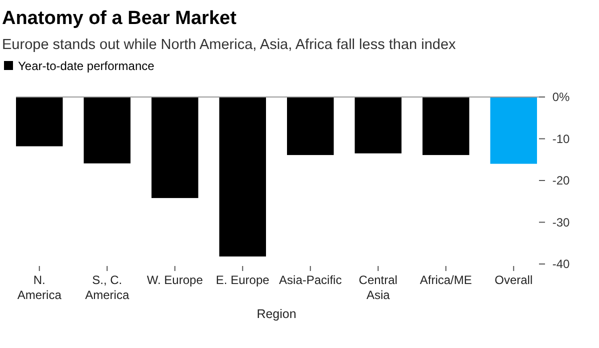 This screenshot has height=348, width=599. What do you see at coordinates (561, 181) in the screenshot?
I see `y-tick-label: -20` at bounding box center [561, 181].